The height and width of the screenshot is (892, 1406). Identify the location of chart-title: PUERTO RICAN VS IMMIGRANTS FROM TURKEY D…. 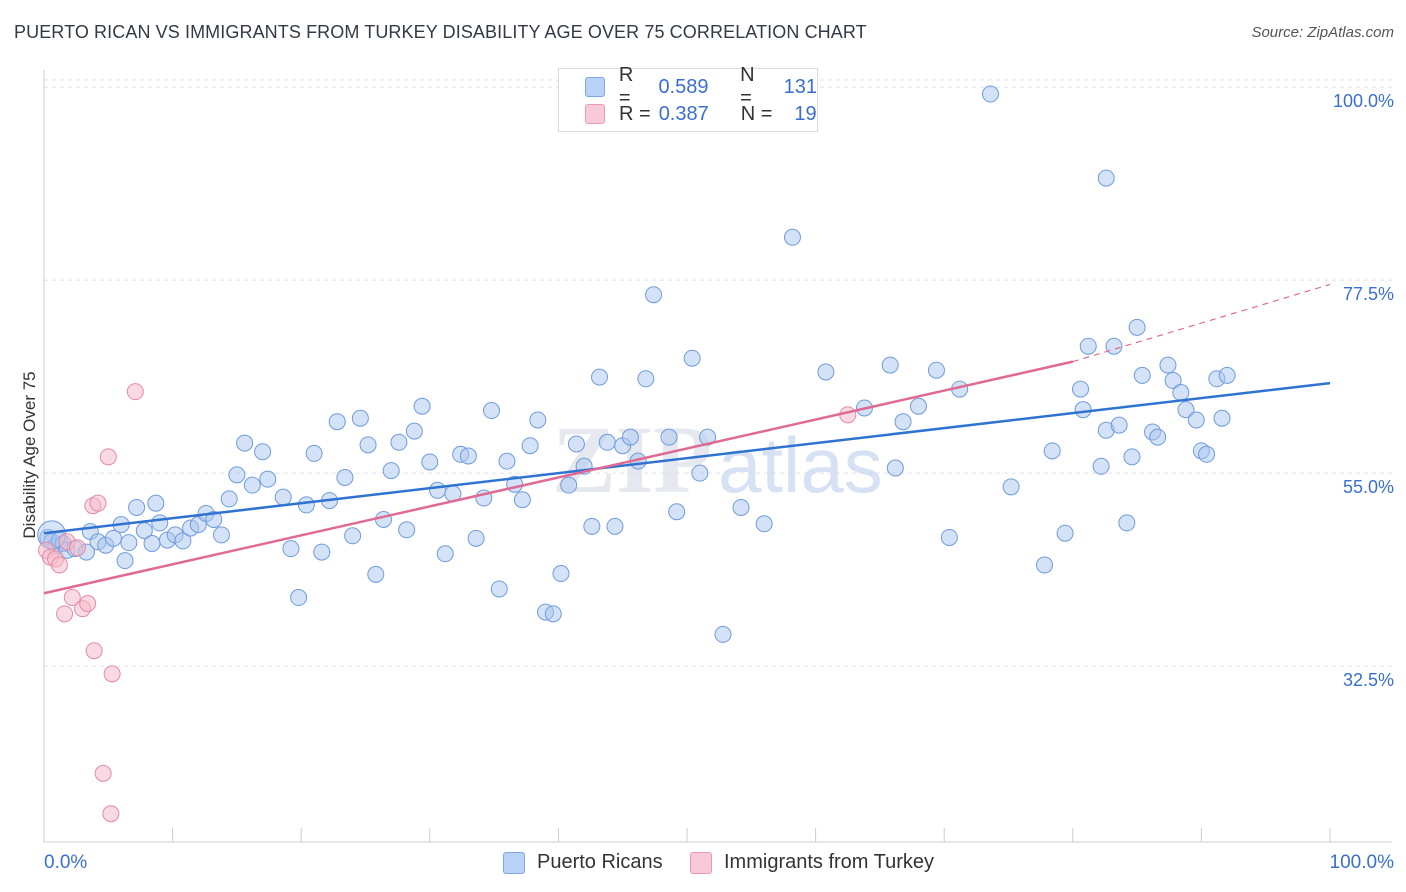
(440, 32).